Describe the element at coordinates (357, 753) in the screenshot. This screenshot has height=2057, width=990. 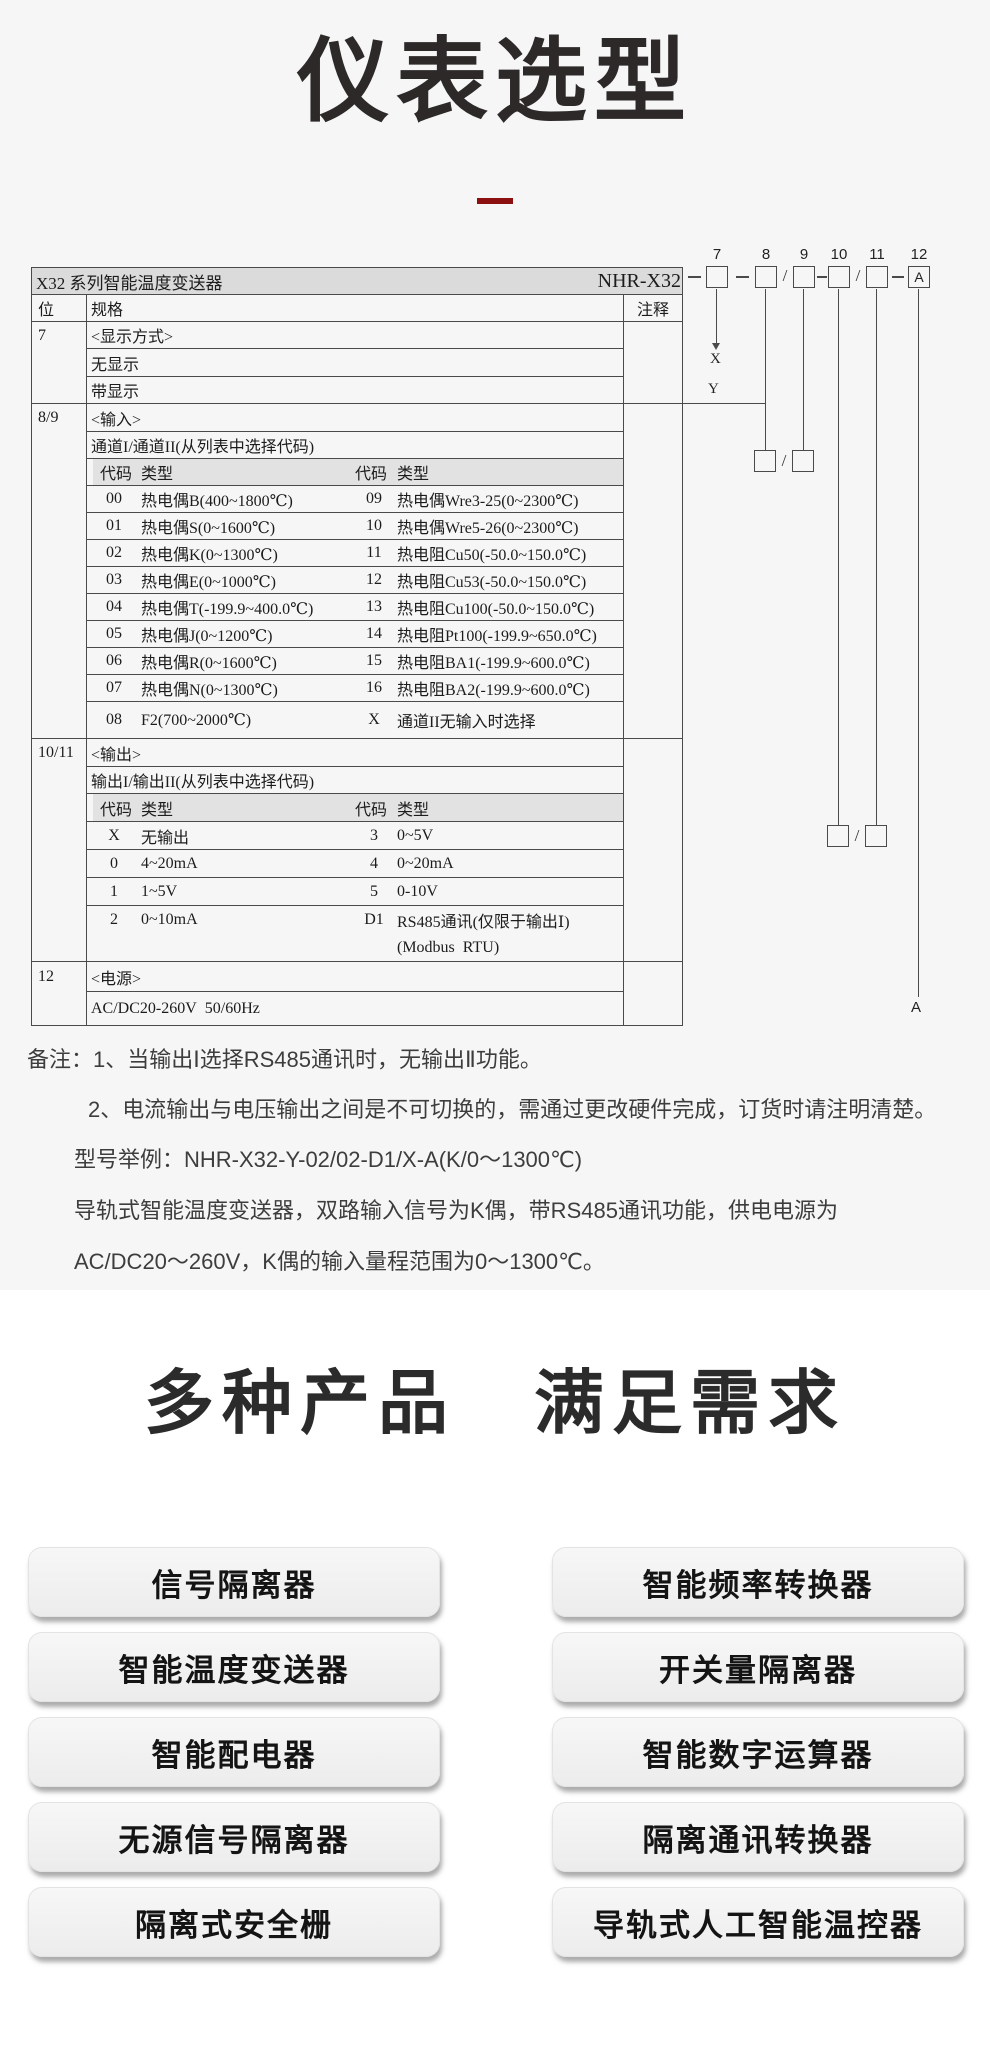
I see `output-section-row: 10/11 <输出>` at that location.